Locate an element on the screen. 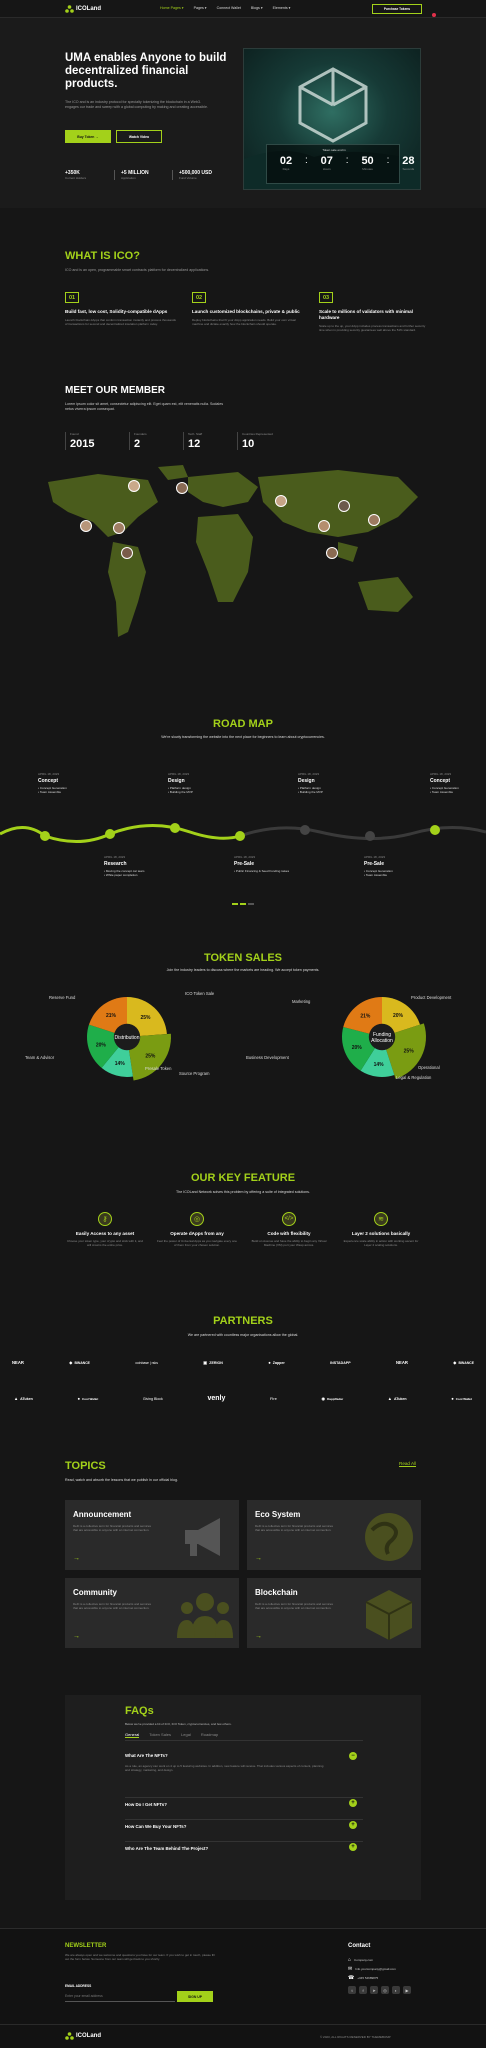 The image size is (486, 2048). nav-blogs: Blogs ▾ is located at coordinates (257, 8).